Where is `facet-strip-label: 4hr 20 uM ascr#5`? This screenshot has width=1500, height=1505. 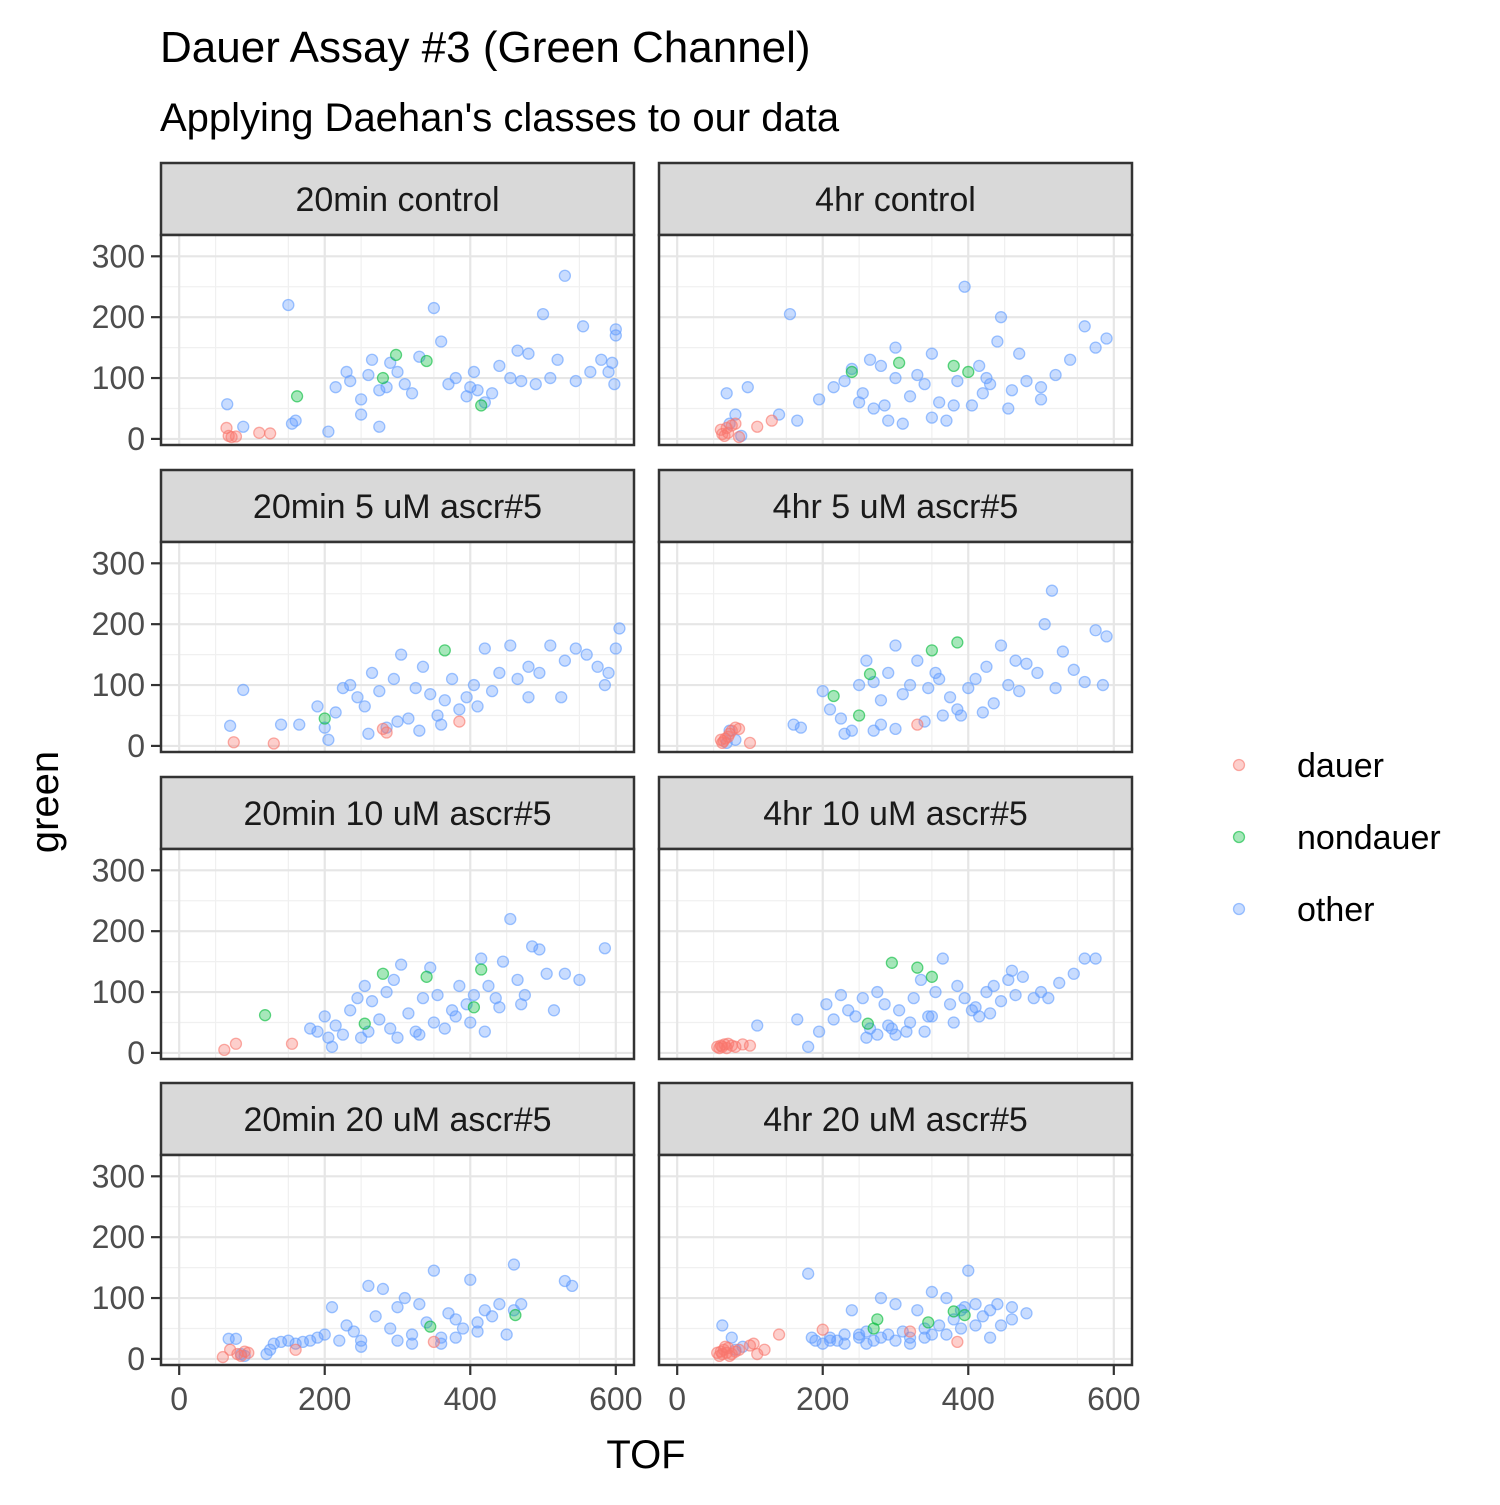 facet-strip-label: 4hr 20 uM ascr#5 is located at coordinates (895, 1120).